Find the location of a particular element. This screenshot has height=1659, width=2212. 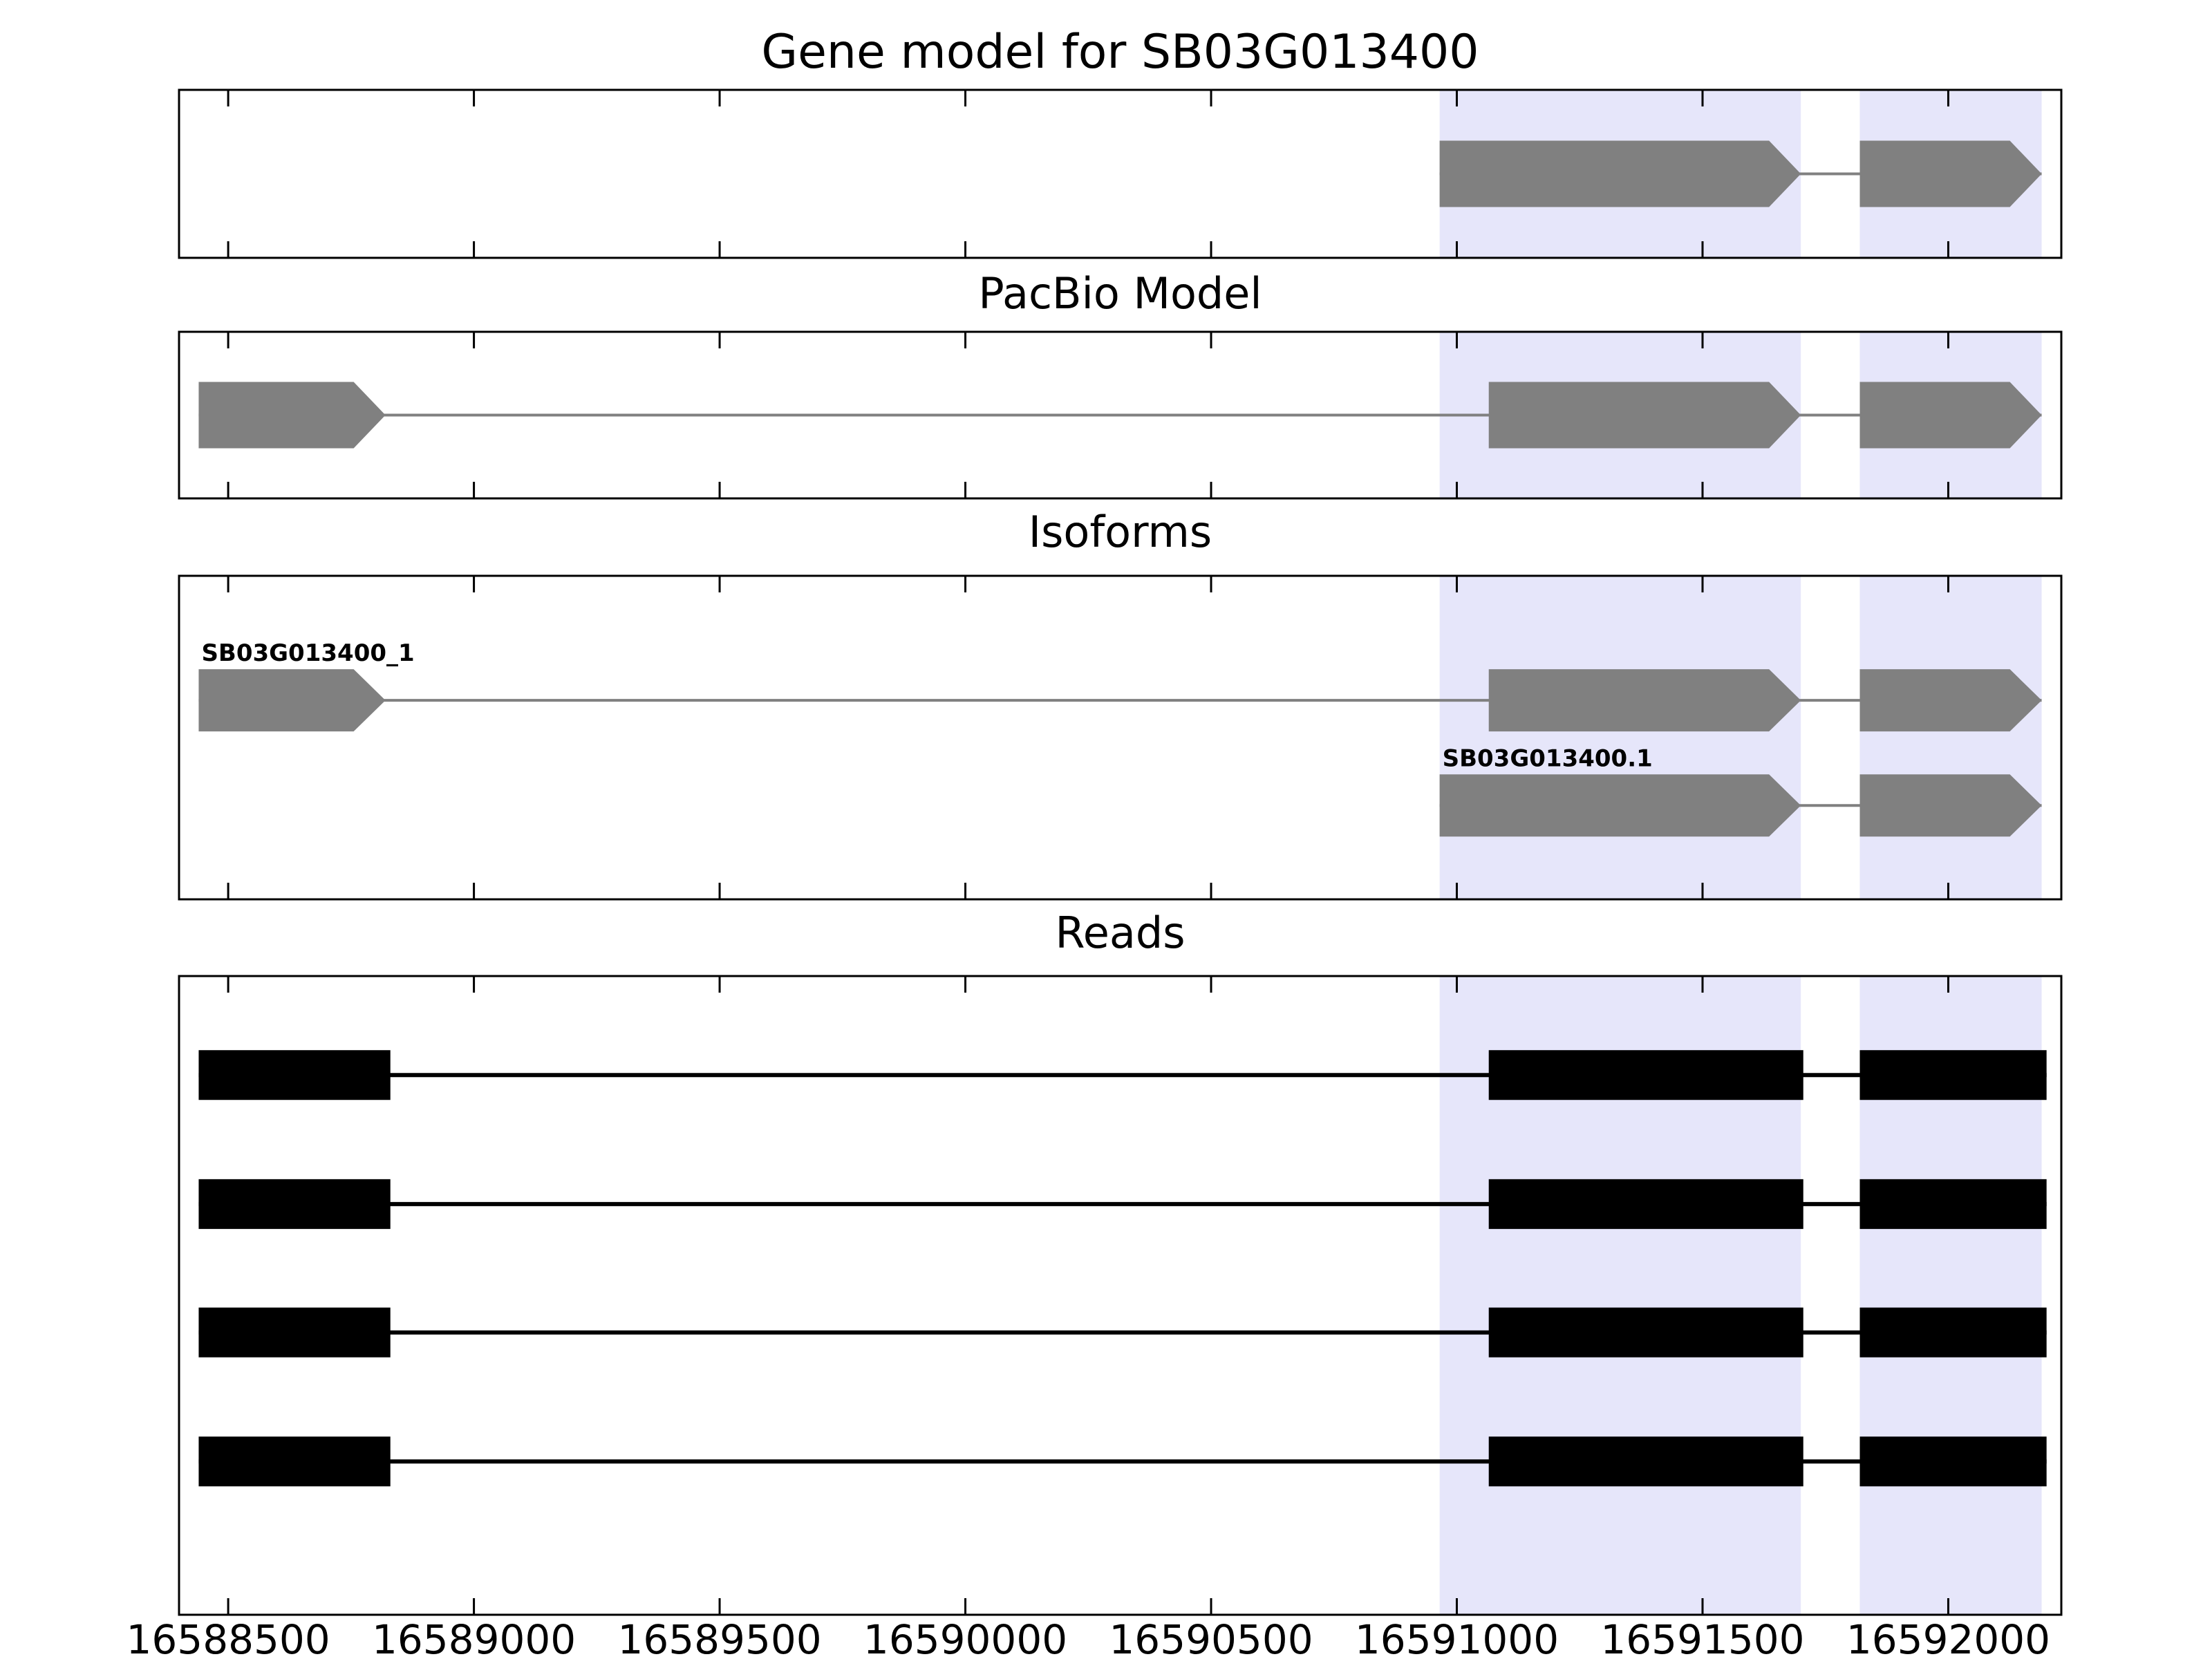

isoform-label: SB03G013400.1 is located at coordinates (1548, 758).